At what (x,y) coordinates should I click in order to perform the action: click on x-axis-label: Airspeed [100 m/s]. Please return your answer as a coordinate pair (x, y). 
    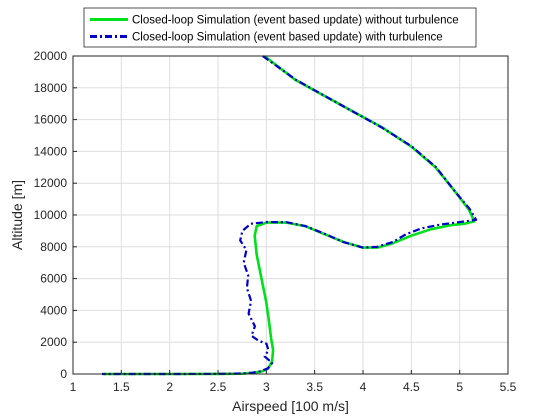
    Looking at the image, I should click on (290, 406).